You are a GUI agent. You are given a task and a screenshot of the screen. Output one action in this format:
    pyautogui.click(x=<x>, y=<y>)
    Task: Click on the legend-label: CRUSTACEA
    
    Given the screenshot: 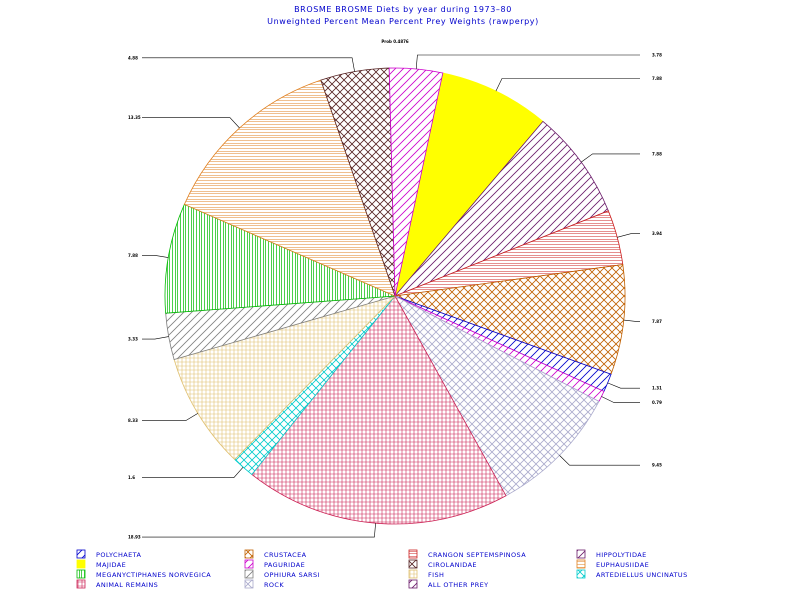 What is the action you would take?
    pyautogui.click(x=285, y=555)
    